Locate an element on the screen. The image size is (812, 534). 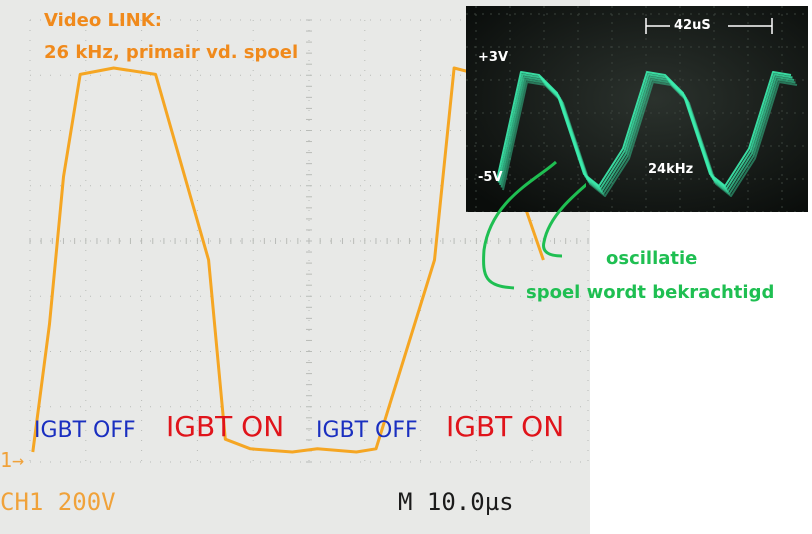
frequency-subtitle: 26 kHz, primair vd. spoel is located at coordinates (171, 52).